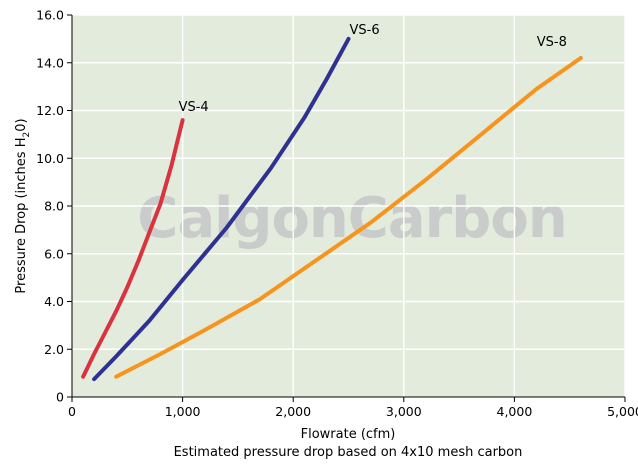 The height and width of the screenshot is (464, 638). I want to click on y-tick-label: 0, so click(60, 397).